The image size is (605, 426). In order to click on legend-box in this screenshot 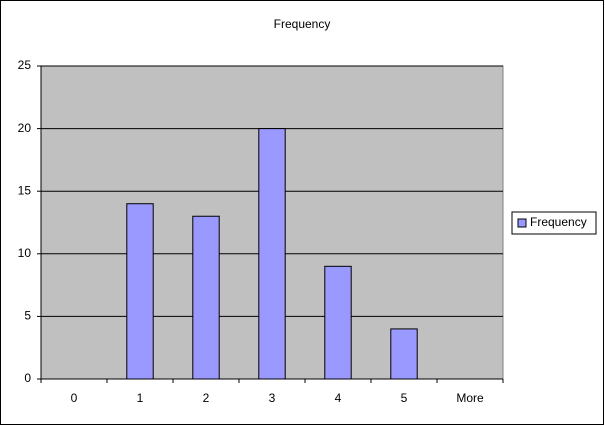, I will do `click(554, 223)`.